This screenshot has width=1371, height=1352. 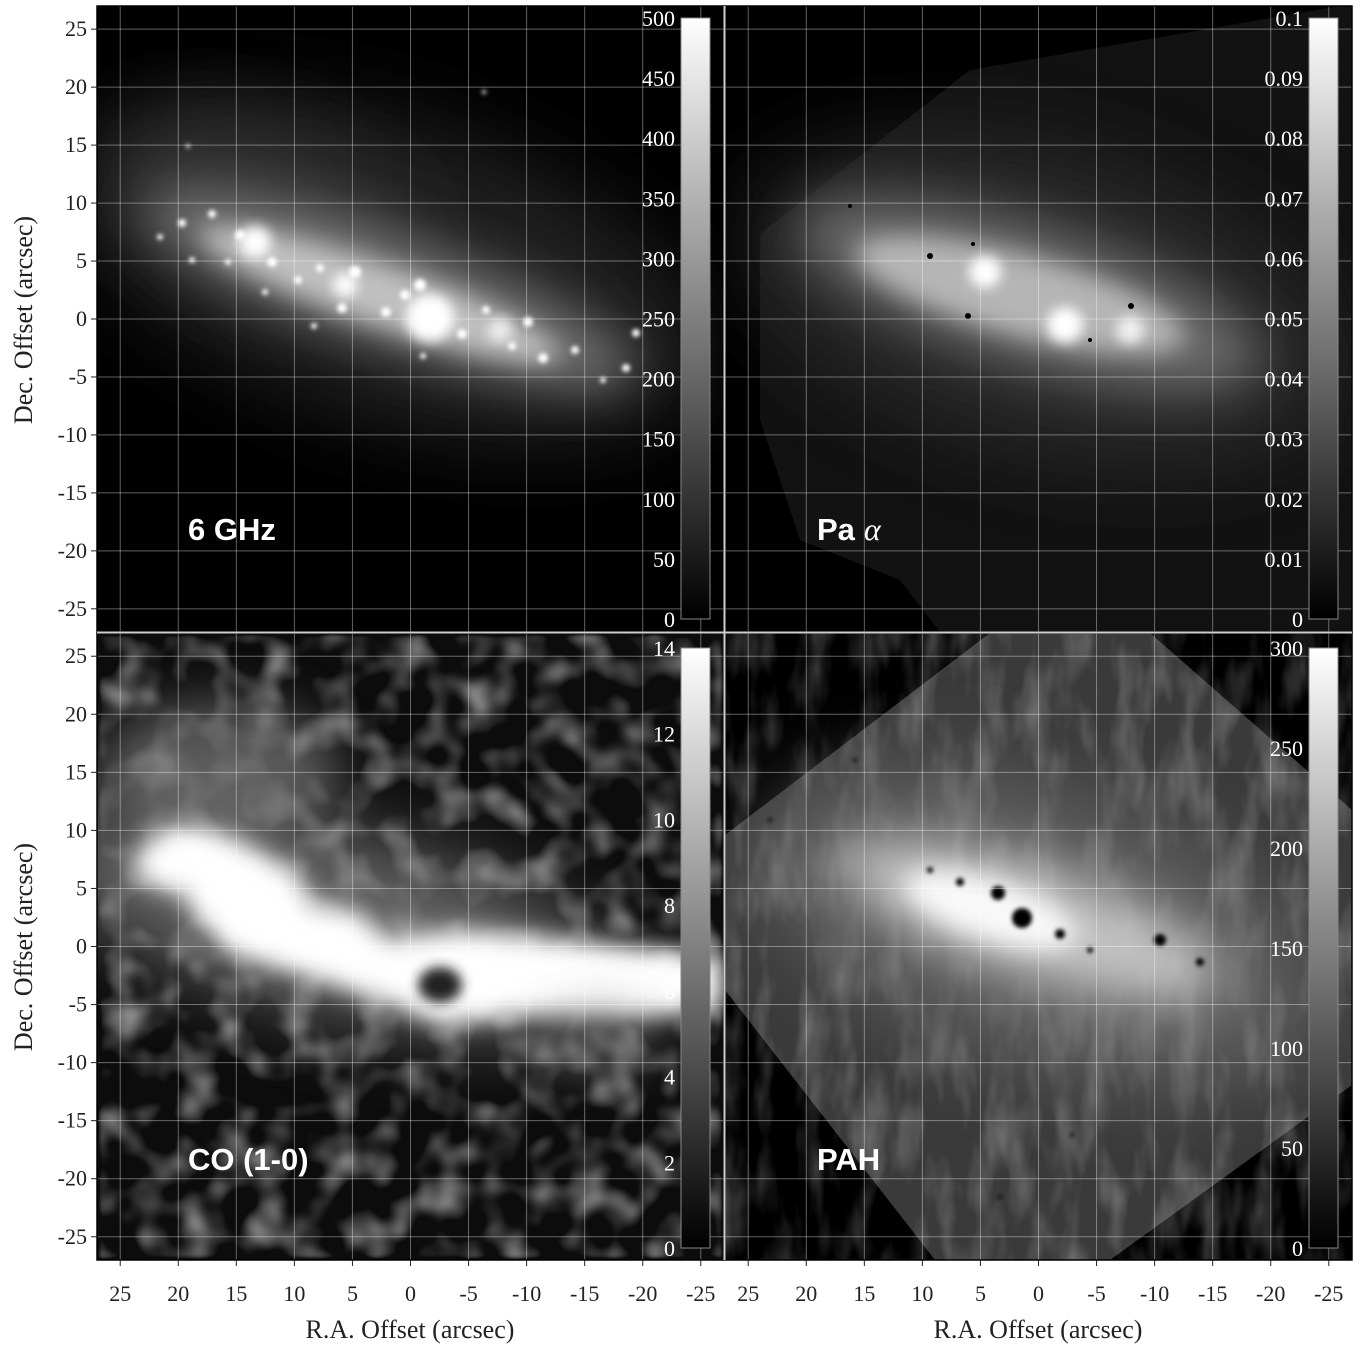 I want to click on colorbar-tick-label: 400, so click(x=658, y=138).